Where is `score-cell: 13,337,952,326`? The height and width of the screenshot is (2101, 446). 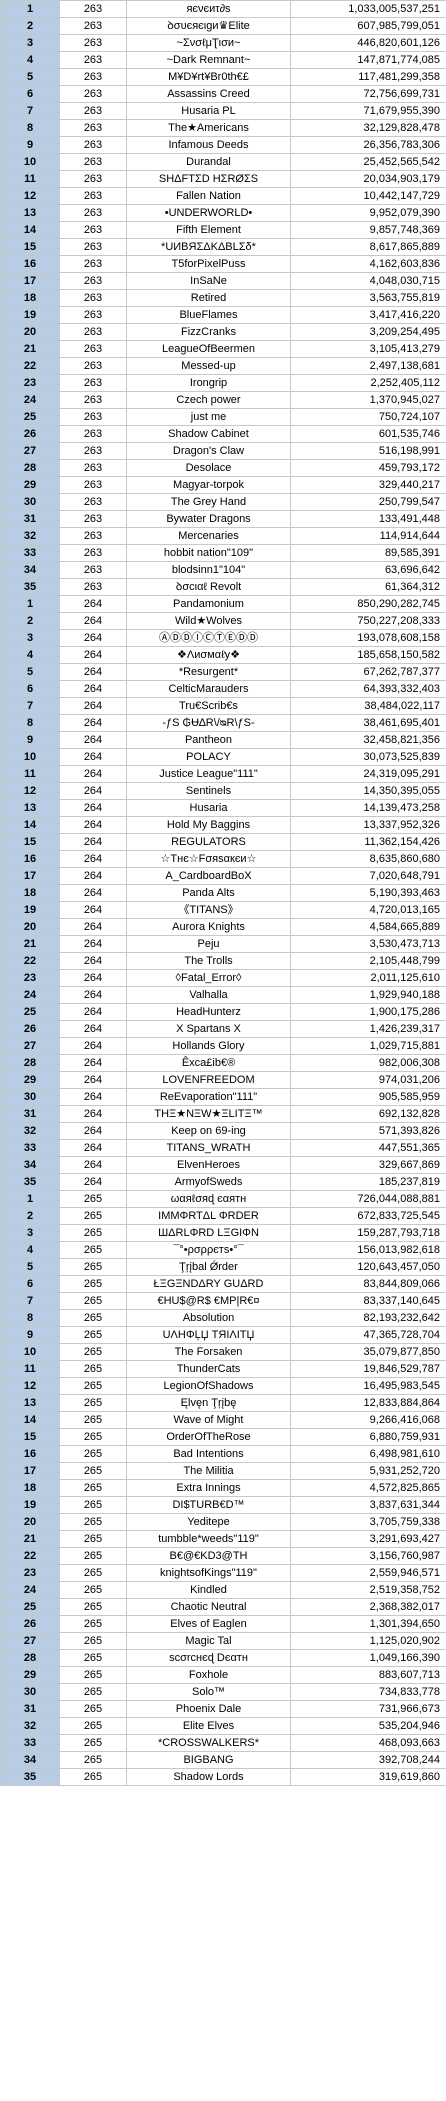 score-cell: 13,337,952,326 is located at coordinates (368, 825).